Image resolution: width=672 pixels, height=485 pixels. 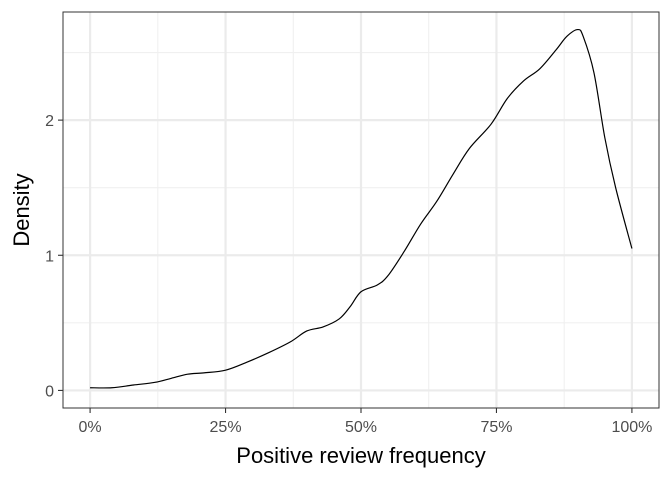 I want to click on x-tick-label: 0%, so click(x=90, y=427).